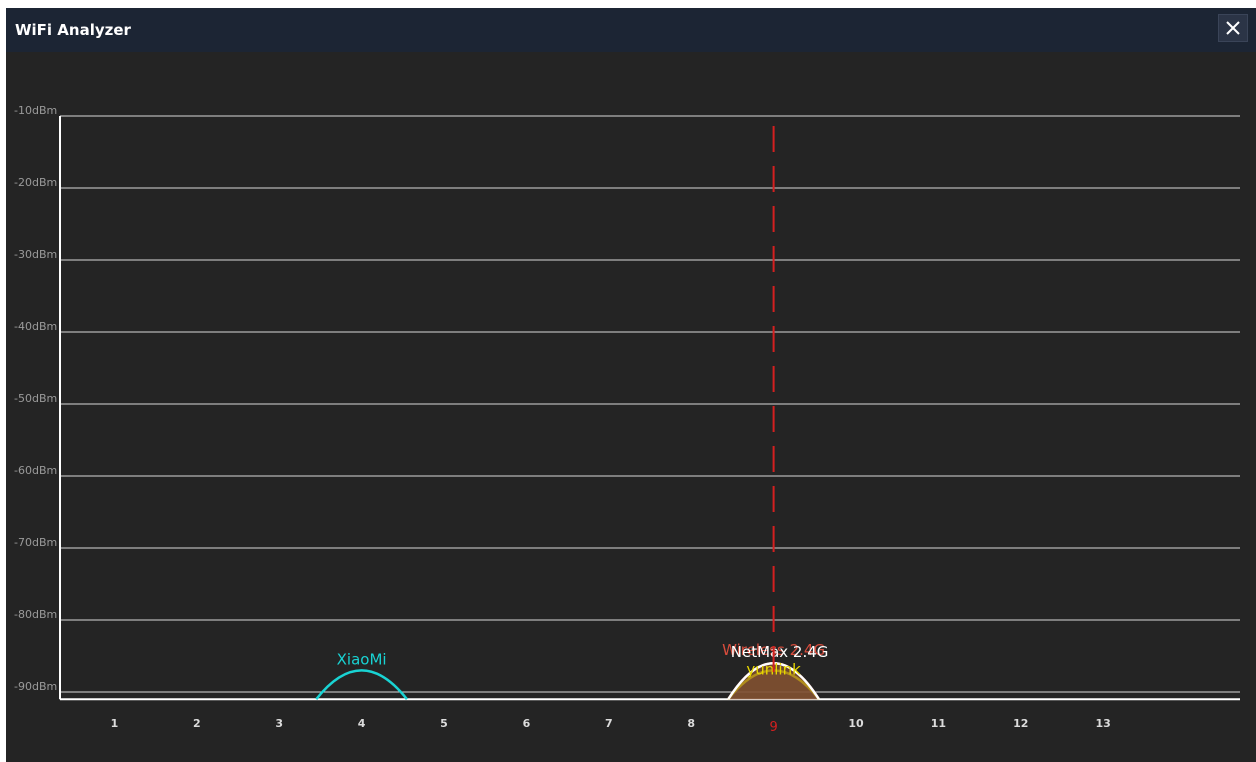  What do you see at coordinates (279, 723) in the screenshot?
I see `x-tick-label: 3` at bounding box center [279, 723].